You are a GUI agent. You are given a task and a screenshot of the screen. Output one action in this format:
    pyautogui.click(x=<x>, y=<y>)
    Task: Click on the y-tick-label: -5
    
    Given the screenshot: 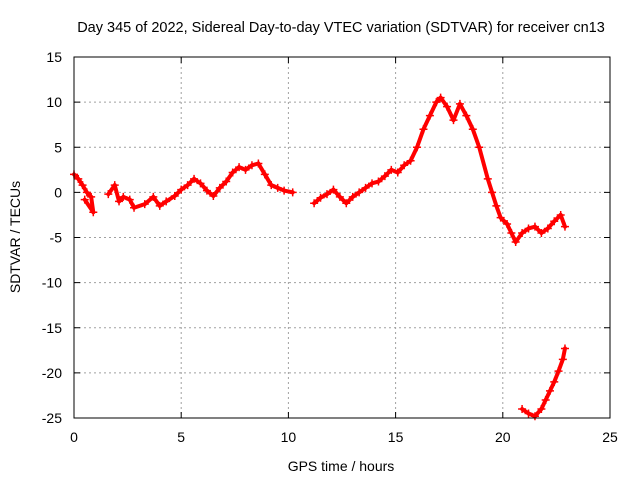 What is the action you would take?
    pyautogui.click(x=56, y=238)
    